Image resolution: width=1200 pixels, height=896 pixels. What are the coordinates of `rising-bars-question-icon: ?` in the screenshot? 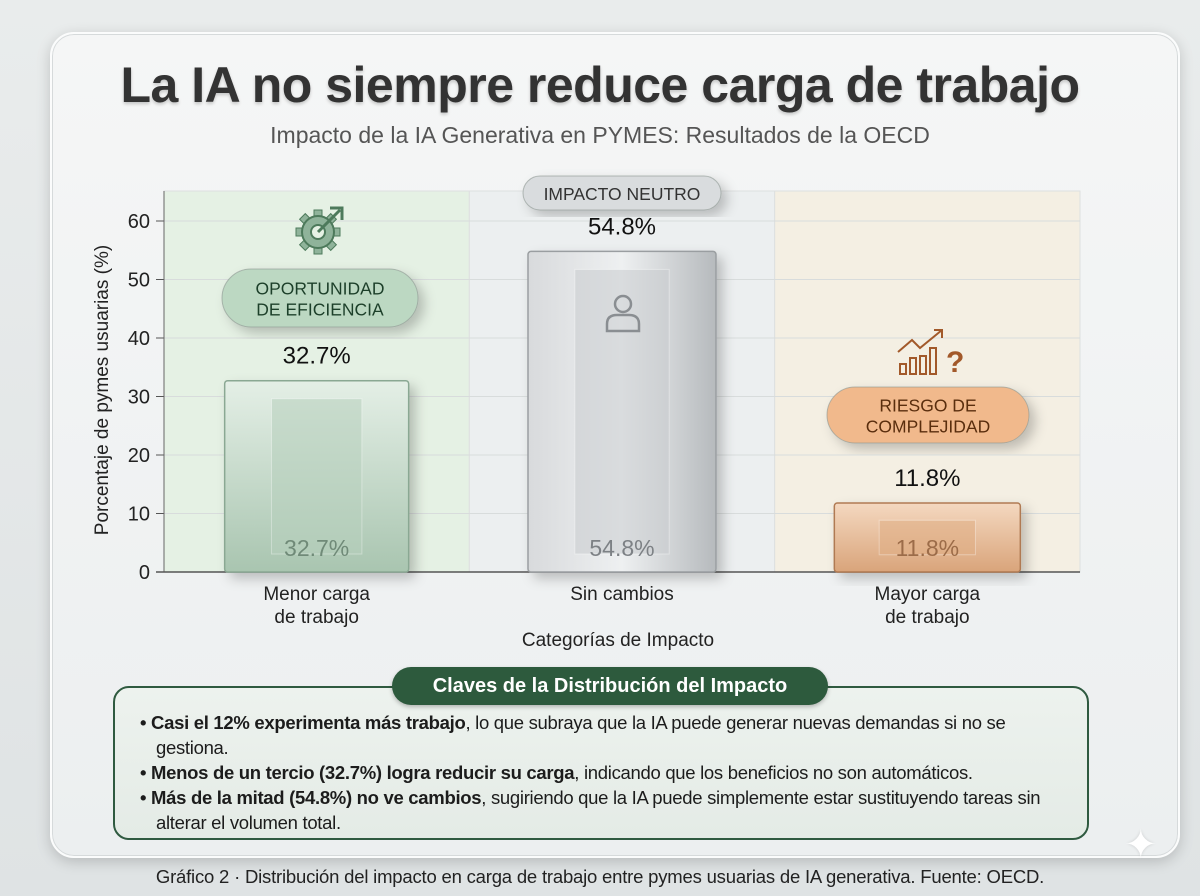 It's located at (930, 354).